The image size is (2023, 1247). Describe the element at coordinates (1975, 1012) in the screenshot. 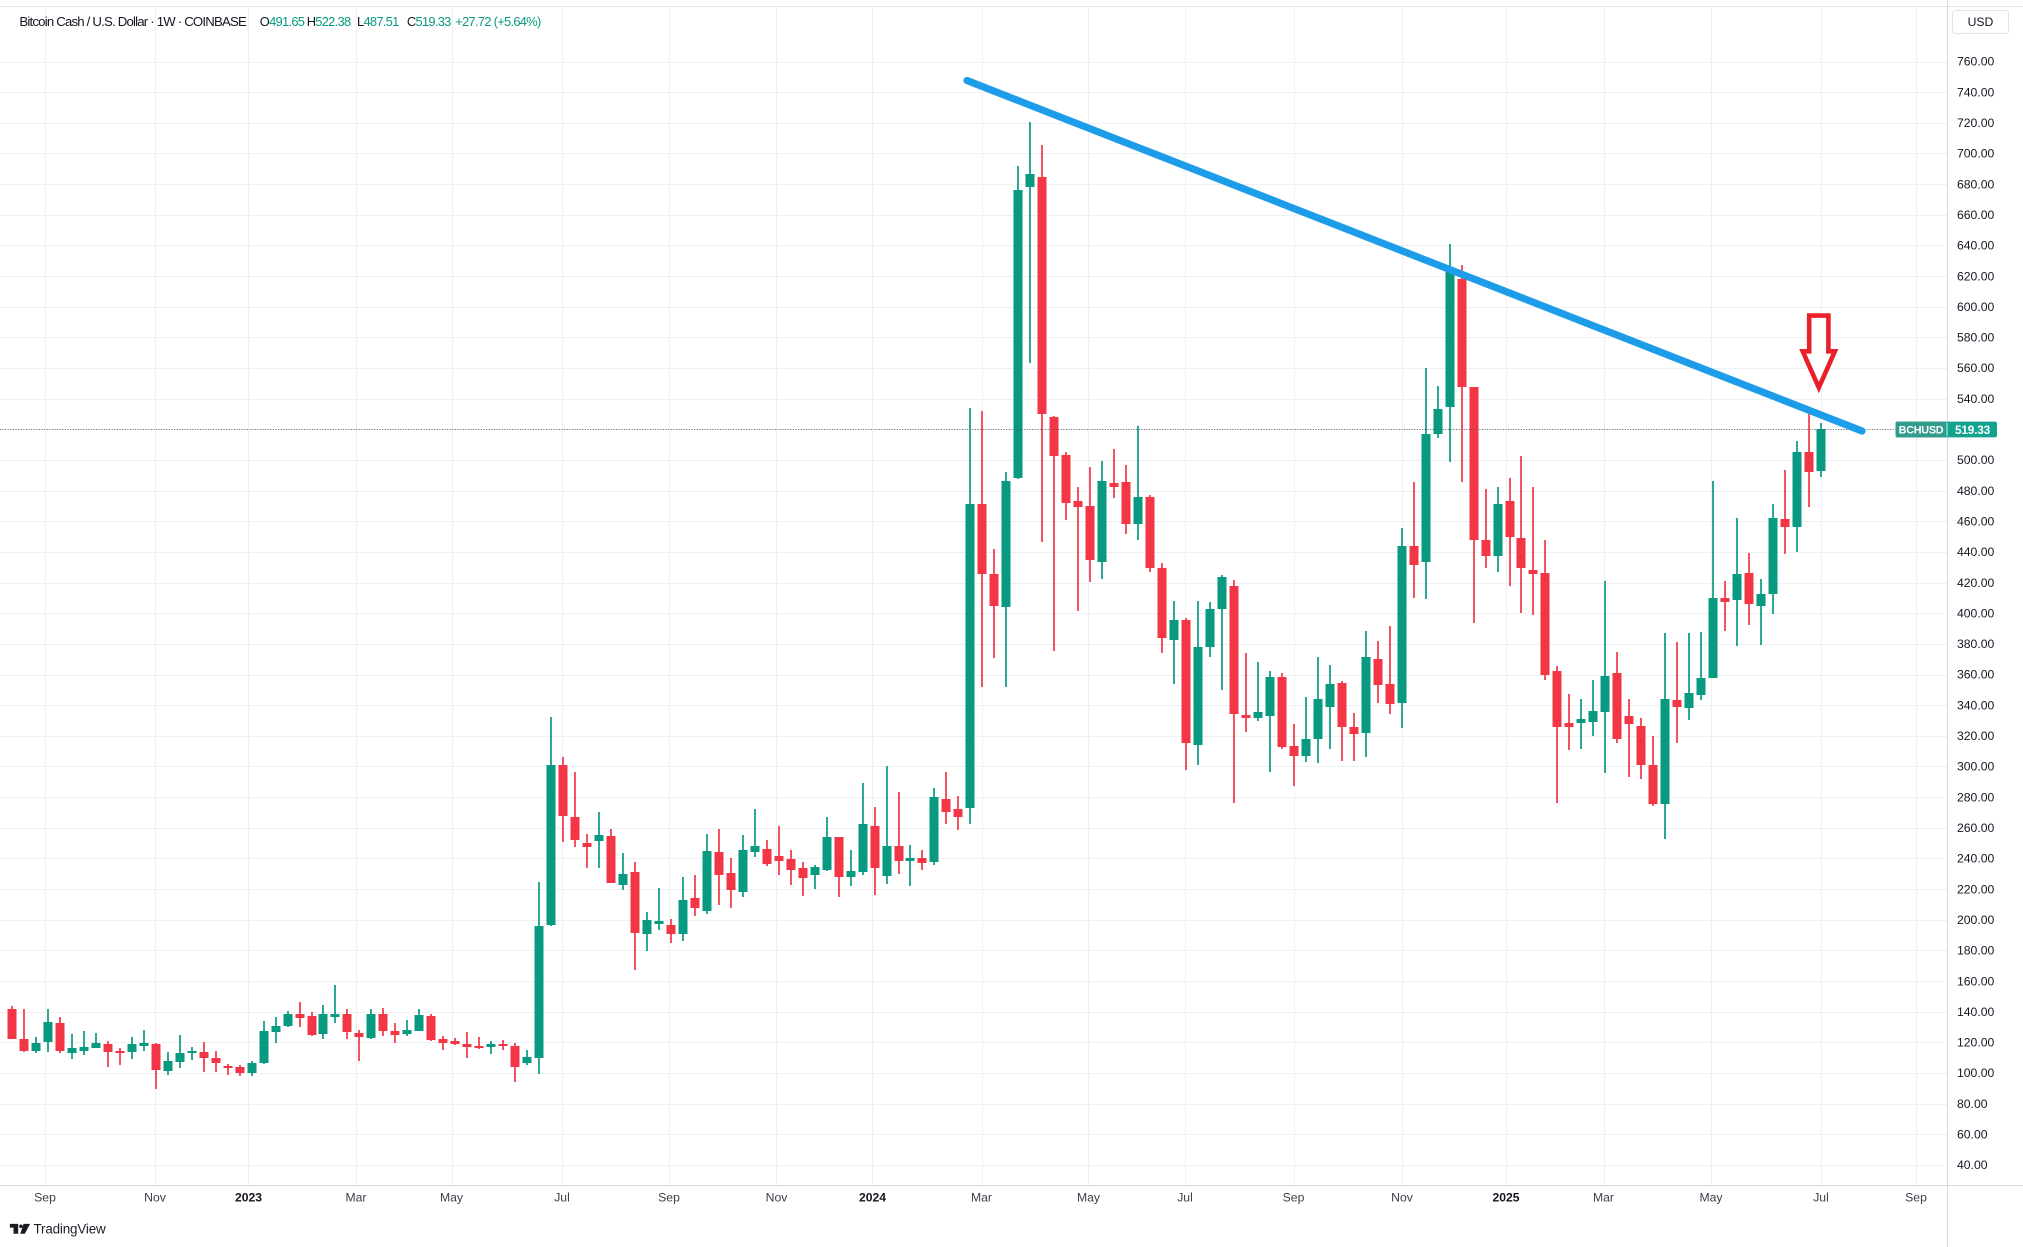

I see `svg-text: 140.00` at that location.